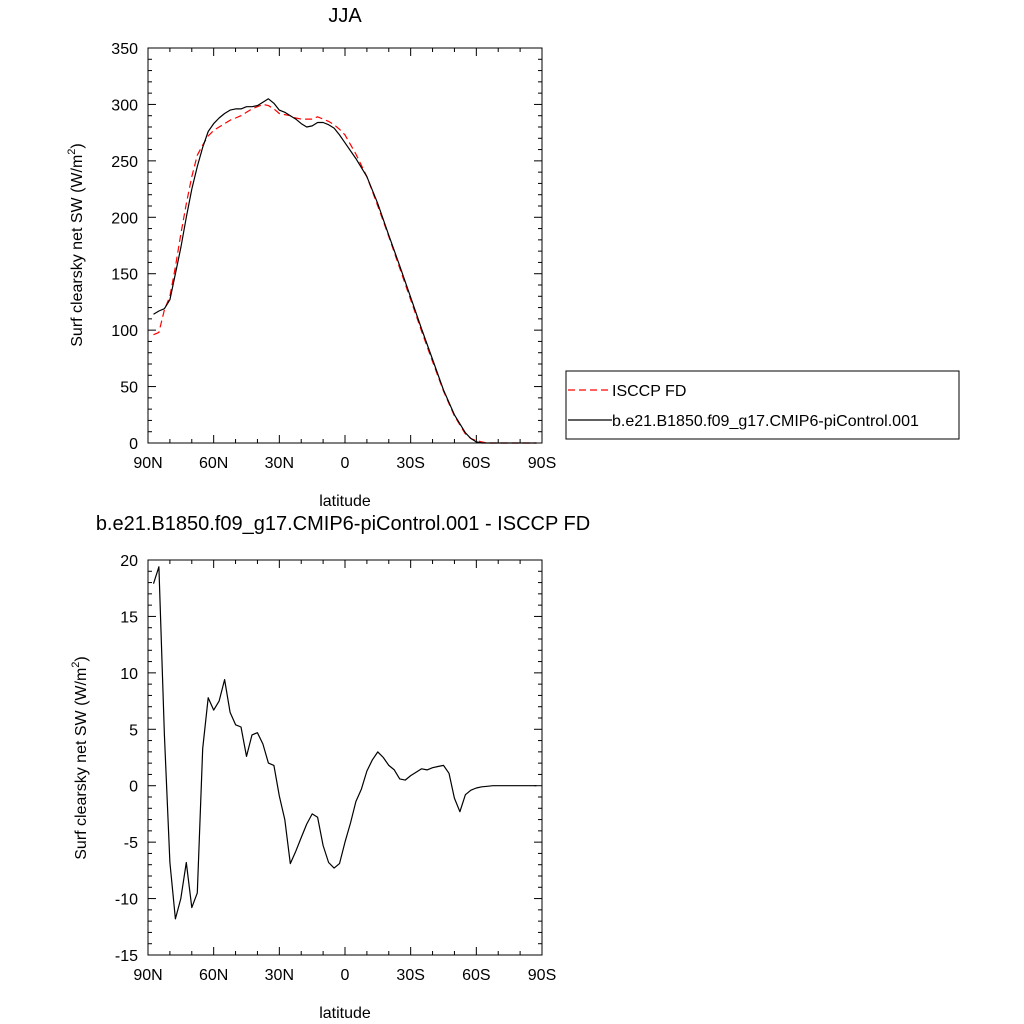  What do you see at coordinates (344, 743) in the screenshot?
I see `series-line-difference` at bounding box center [344, 743].